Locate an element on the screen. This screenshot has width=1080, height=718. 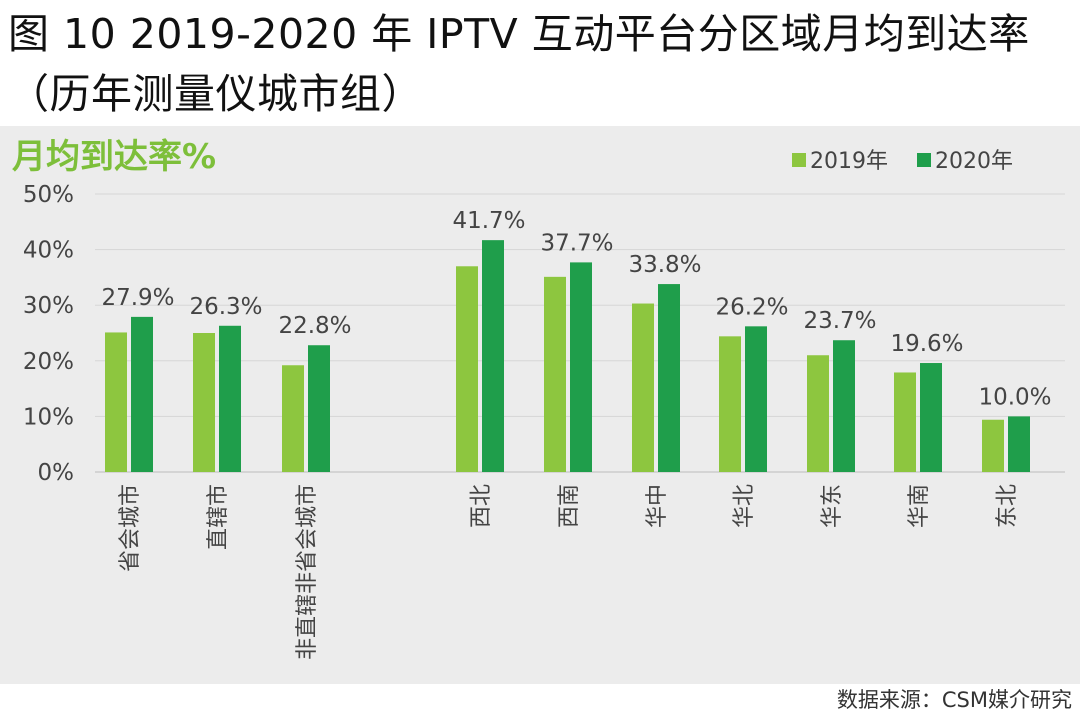
data-label: 26.3% is located at coordinates (225, 307).